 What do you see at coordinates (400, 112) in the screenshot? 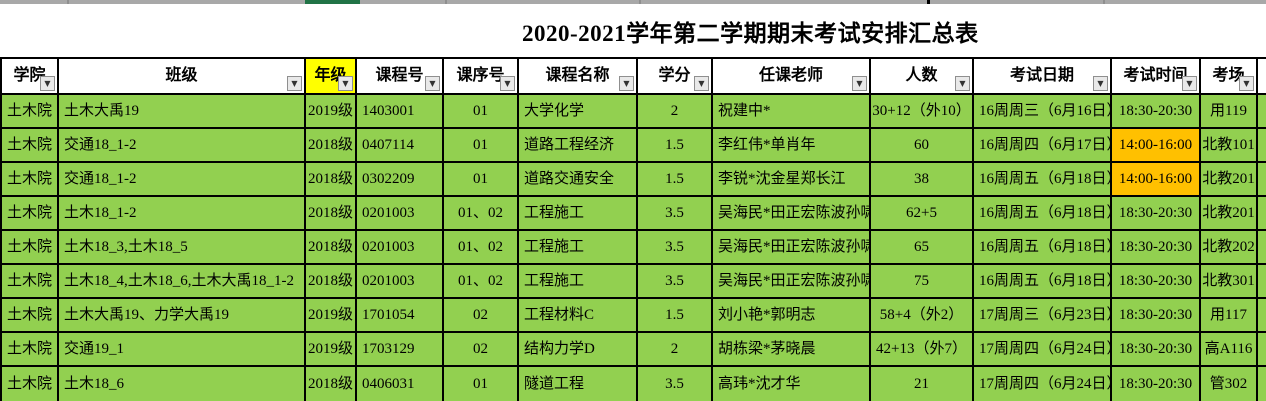
I see `cell-course-id: 1403001` at bounding box center [400, 112].